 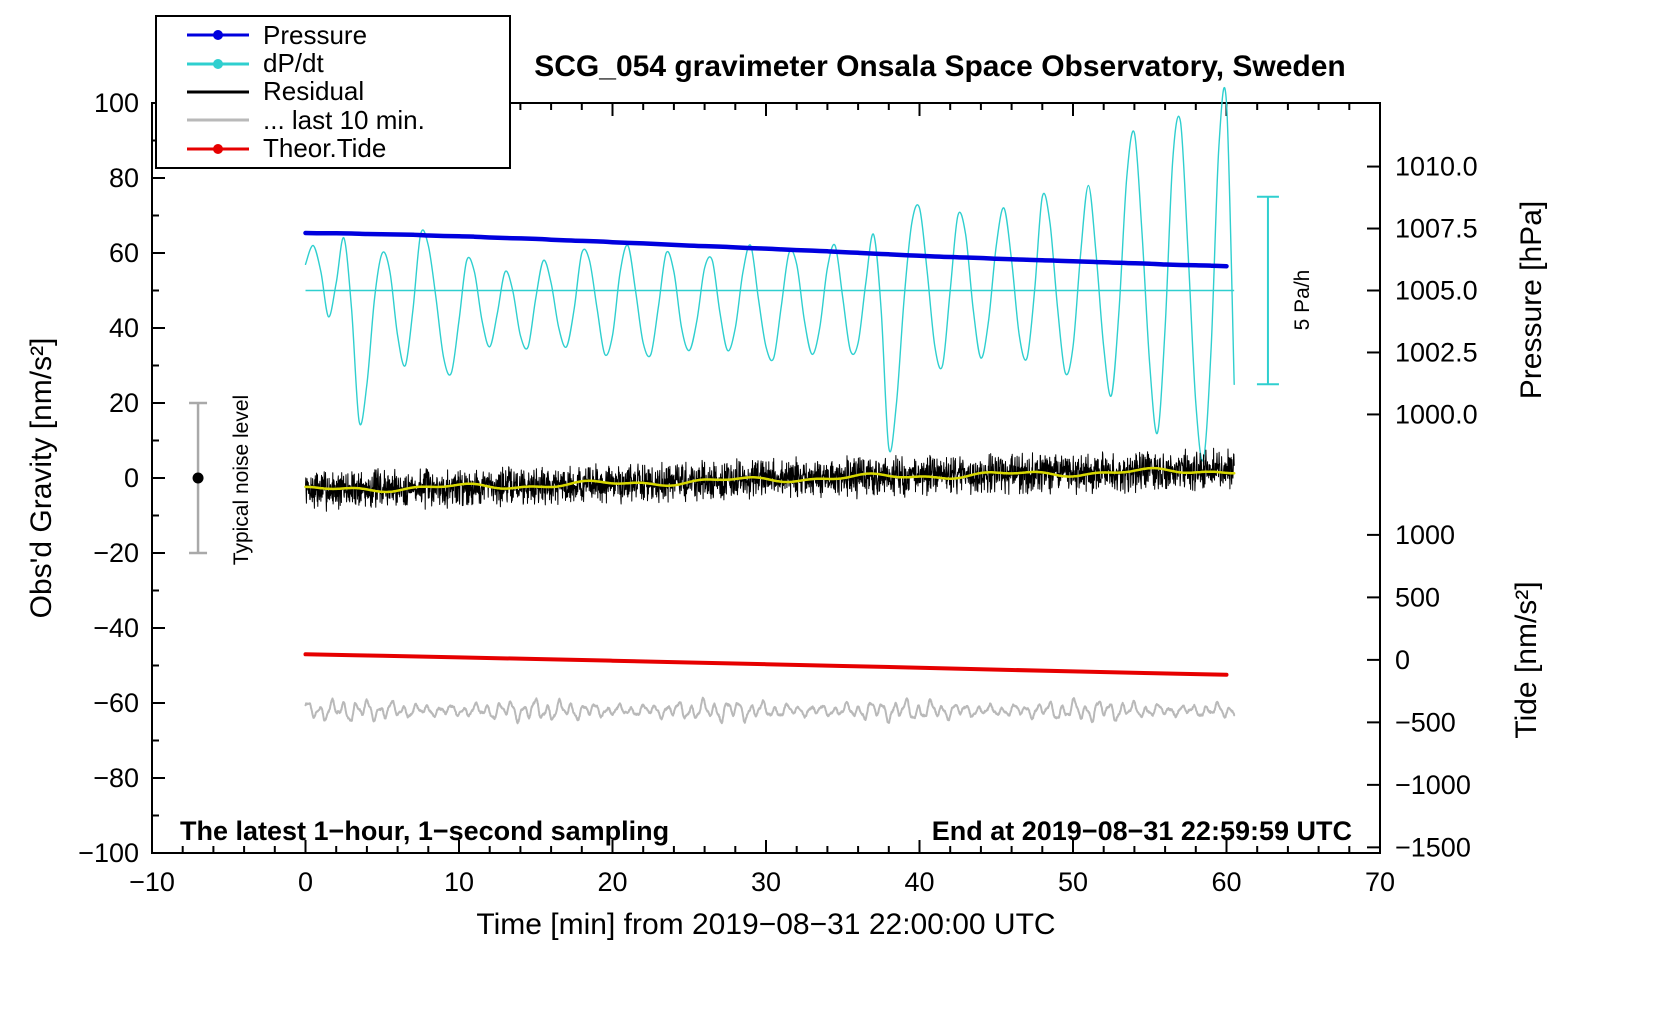 I want to click on y-axis-label-tide: Tide [nm/s²], so click(x=1526, y=660).